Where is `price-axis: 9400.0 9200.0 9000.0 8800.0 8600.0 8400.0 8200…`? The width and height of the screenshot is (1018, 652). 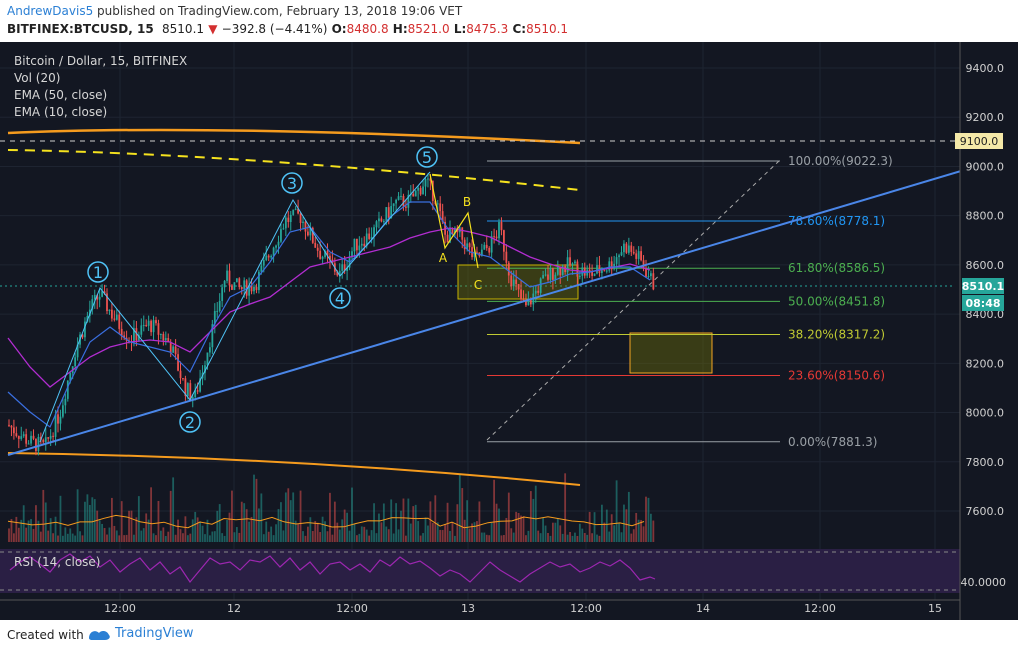
price-axis: 9400.0 9200.0 9000.0 8800.0 8600.0 8400.0 8200… is located at coordinates (986, 331).